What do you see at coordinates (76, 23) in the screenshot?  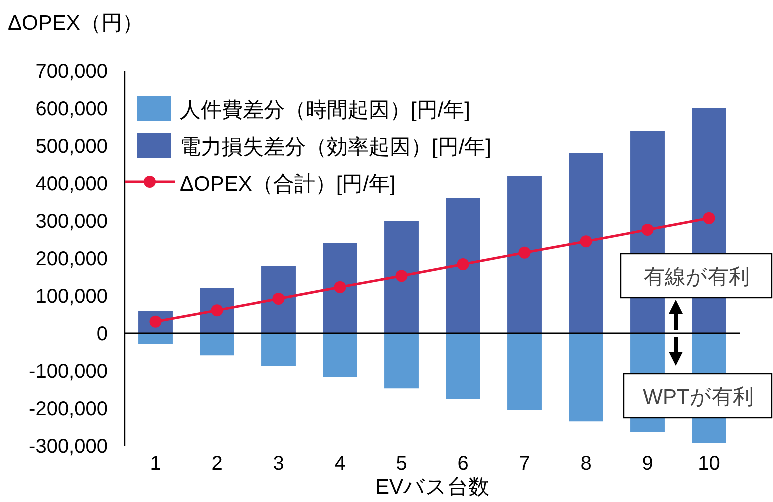 I see `y-axis-title: ΔOPEX（円）` at bounding box center [76, 23].